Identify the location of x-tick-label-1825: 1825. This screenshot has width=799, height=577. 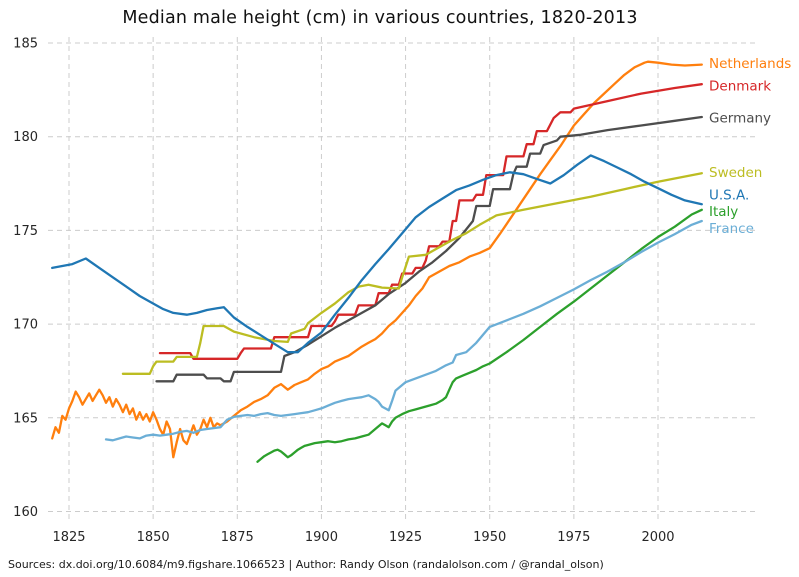
(68, 537).